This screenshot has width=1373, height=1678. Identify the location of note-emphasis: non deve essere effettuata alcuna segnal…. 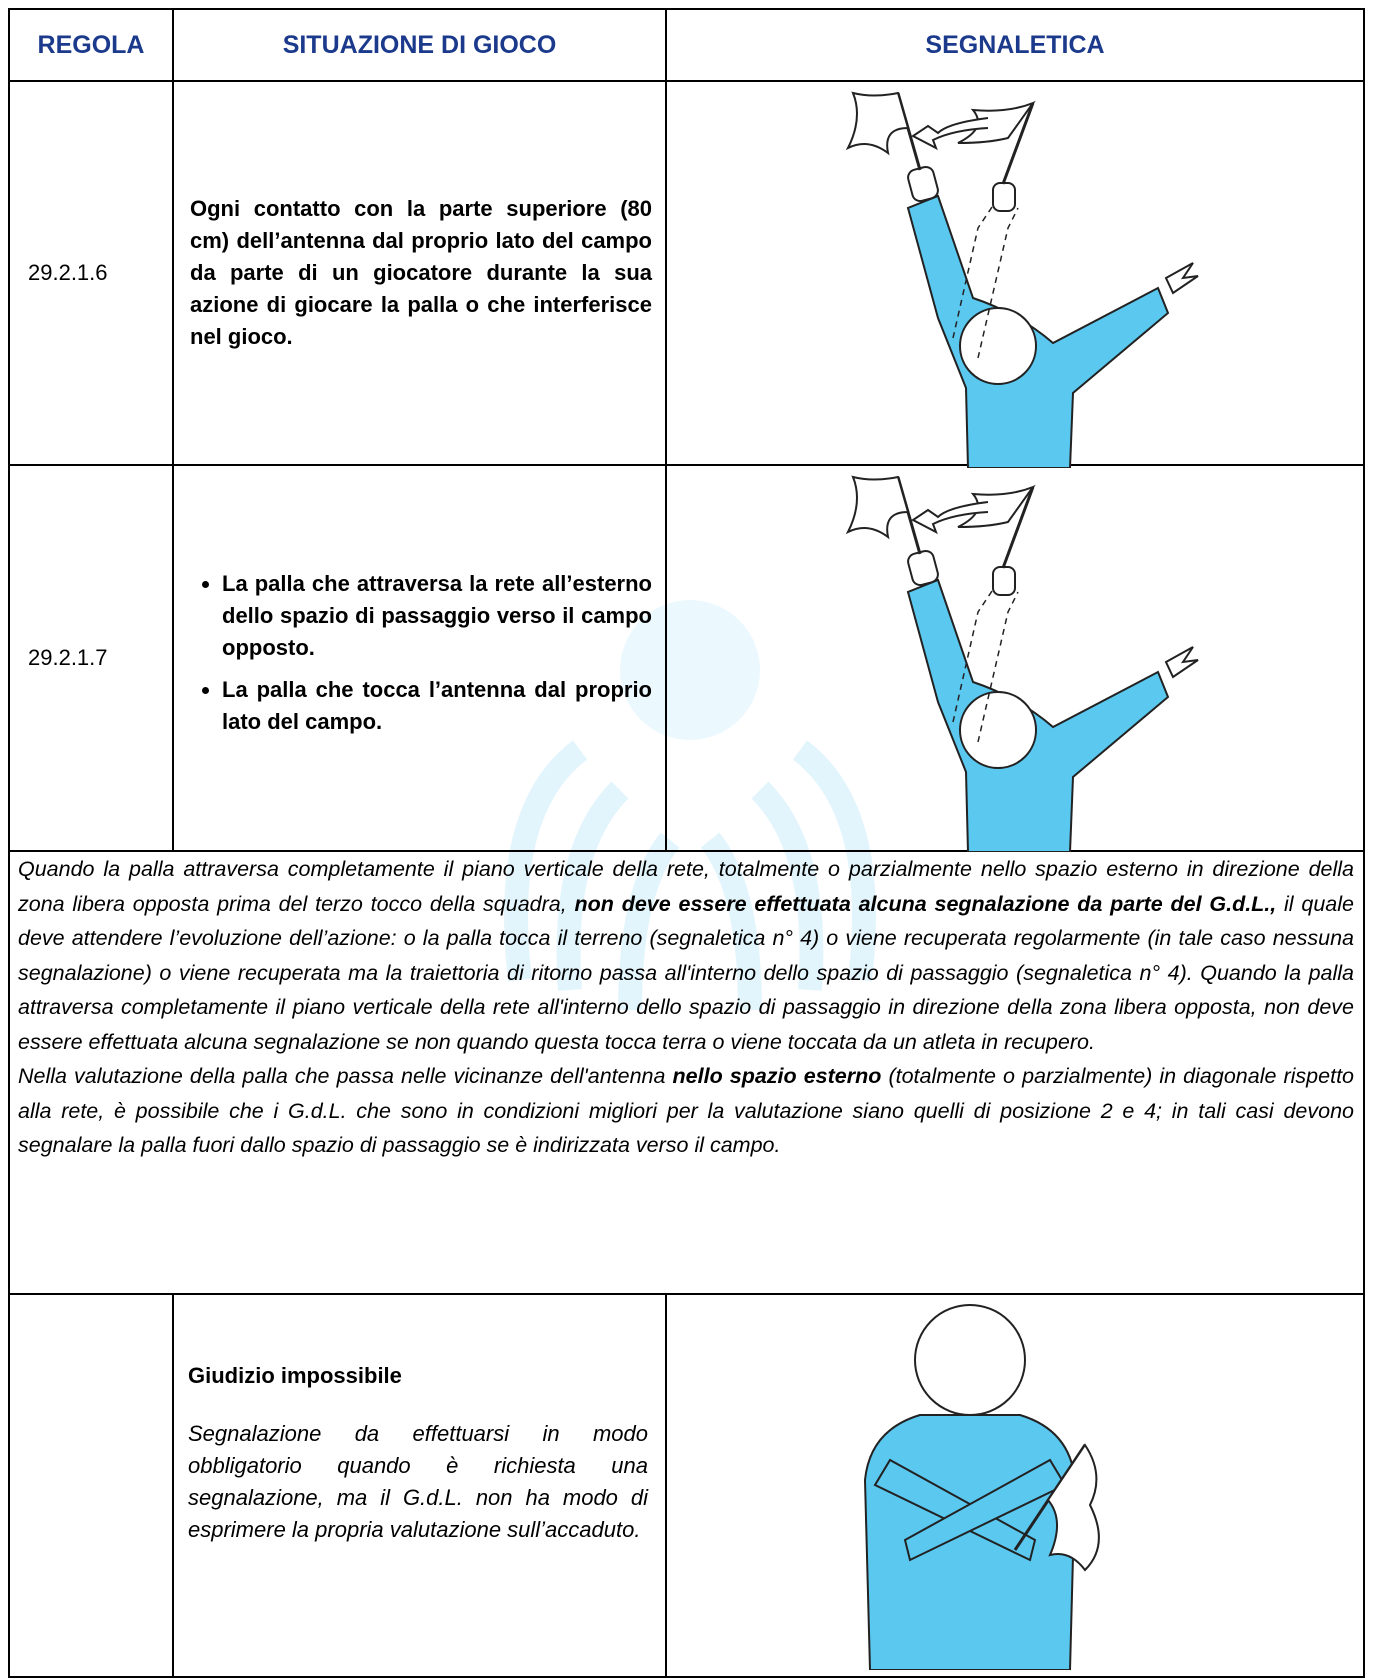
(925, 903).